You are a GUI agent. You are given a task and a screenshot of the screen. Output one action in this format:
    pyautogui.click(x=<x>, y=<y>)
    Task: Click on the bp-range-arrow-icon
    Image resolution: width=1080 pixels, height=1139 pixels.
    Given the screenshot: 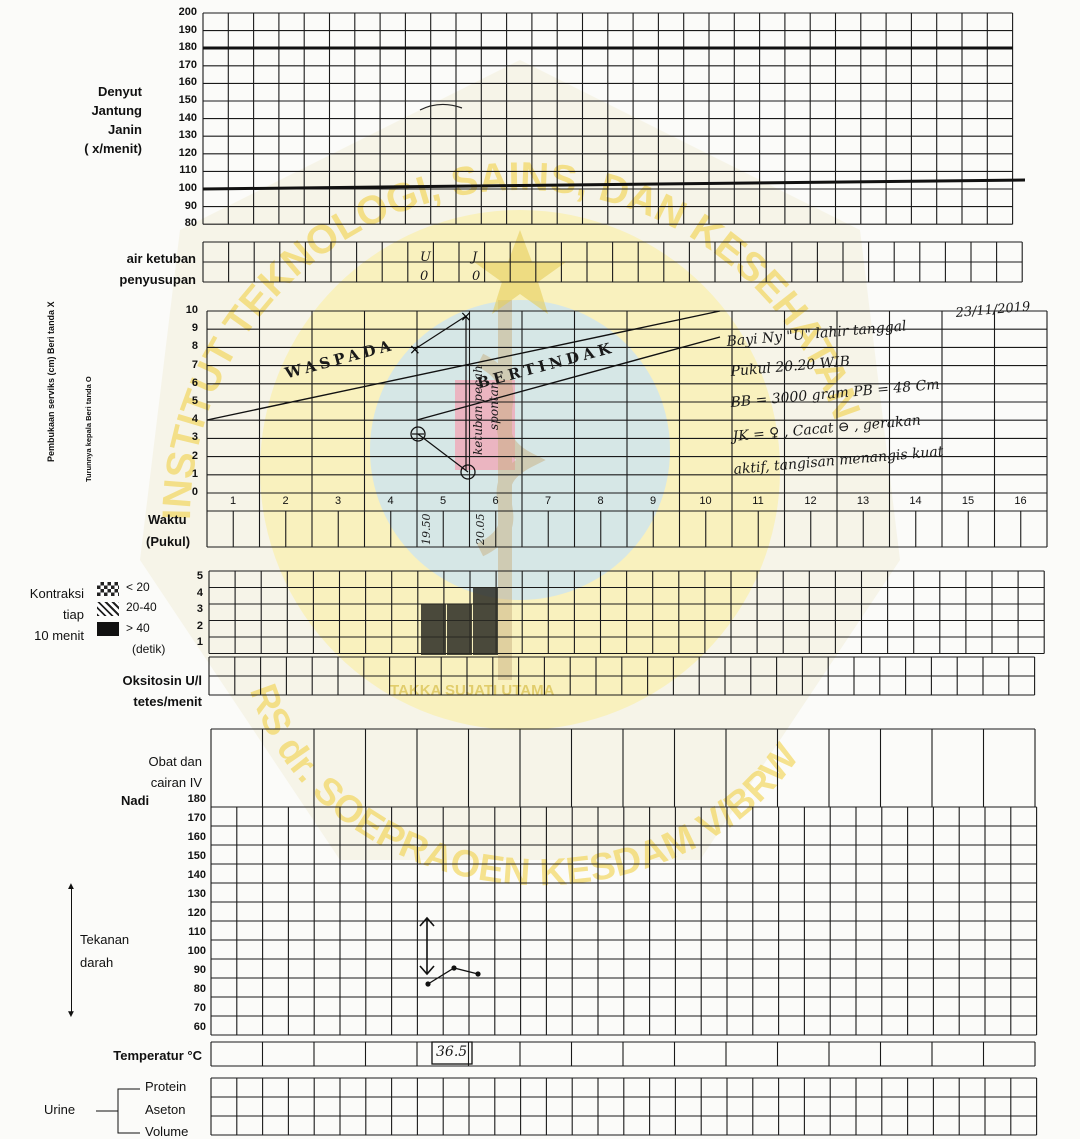 What is the action you would take?
    pyautogui.click(x=71, y=950)
    